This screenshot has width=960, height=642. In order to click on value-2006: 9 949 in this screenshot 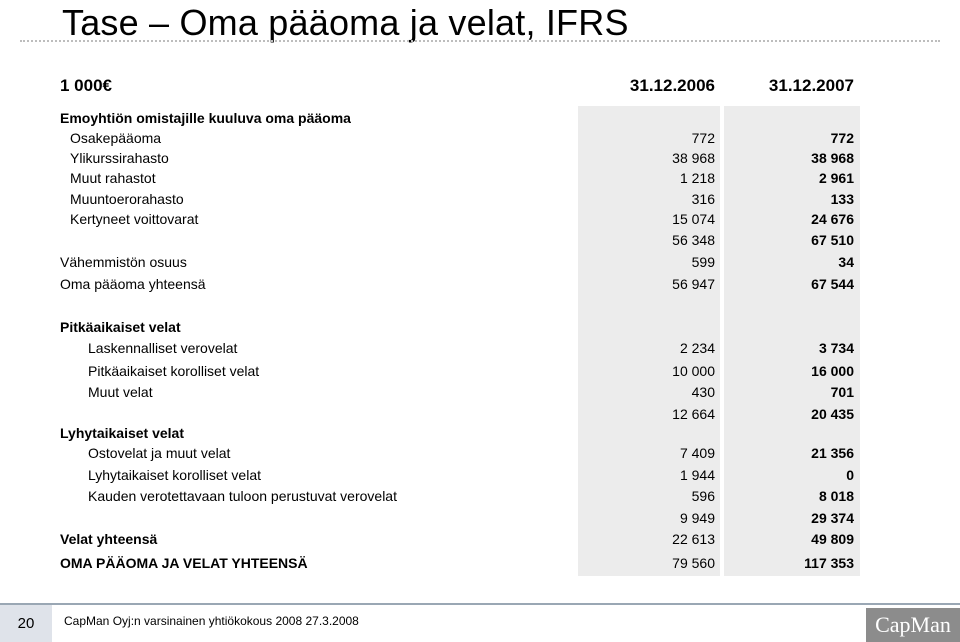, I will do `click(697, 518)`.